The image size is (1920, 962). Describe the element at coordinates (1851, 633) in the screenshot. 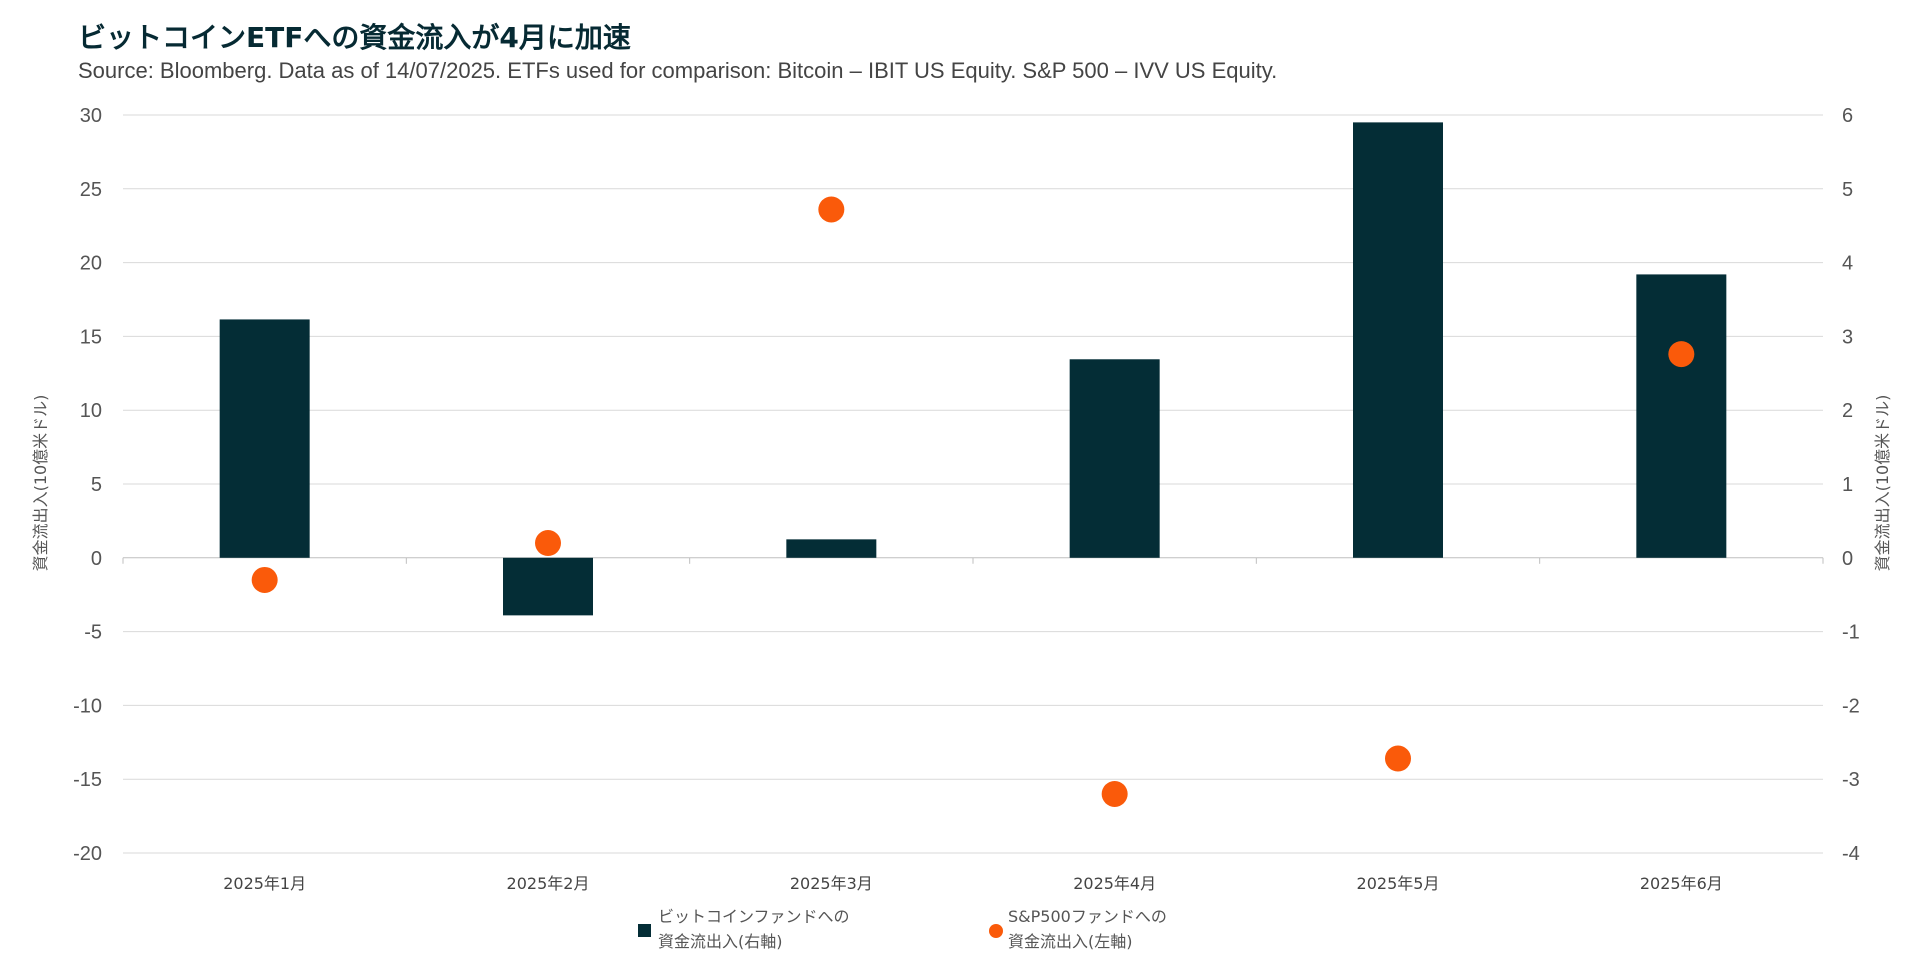

I see `right-tick-label: -1` at that location.